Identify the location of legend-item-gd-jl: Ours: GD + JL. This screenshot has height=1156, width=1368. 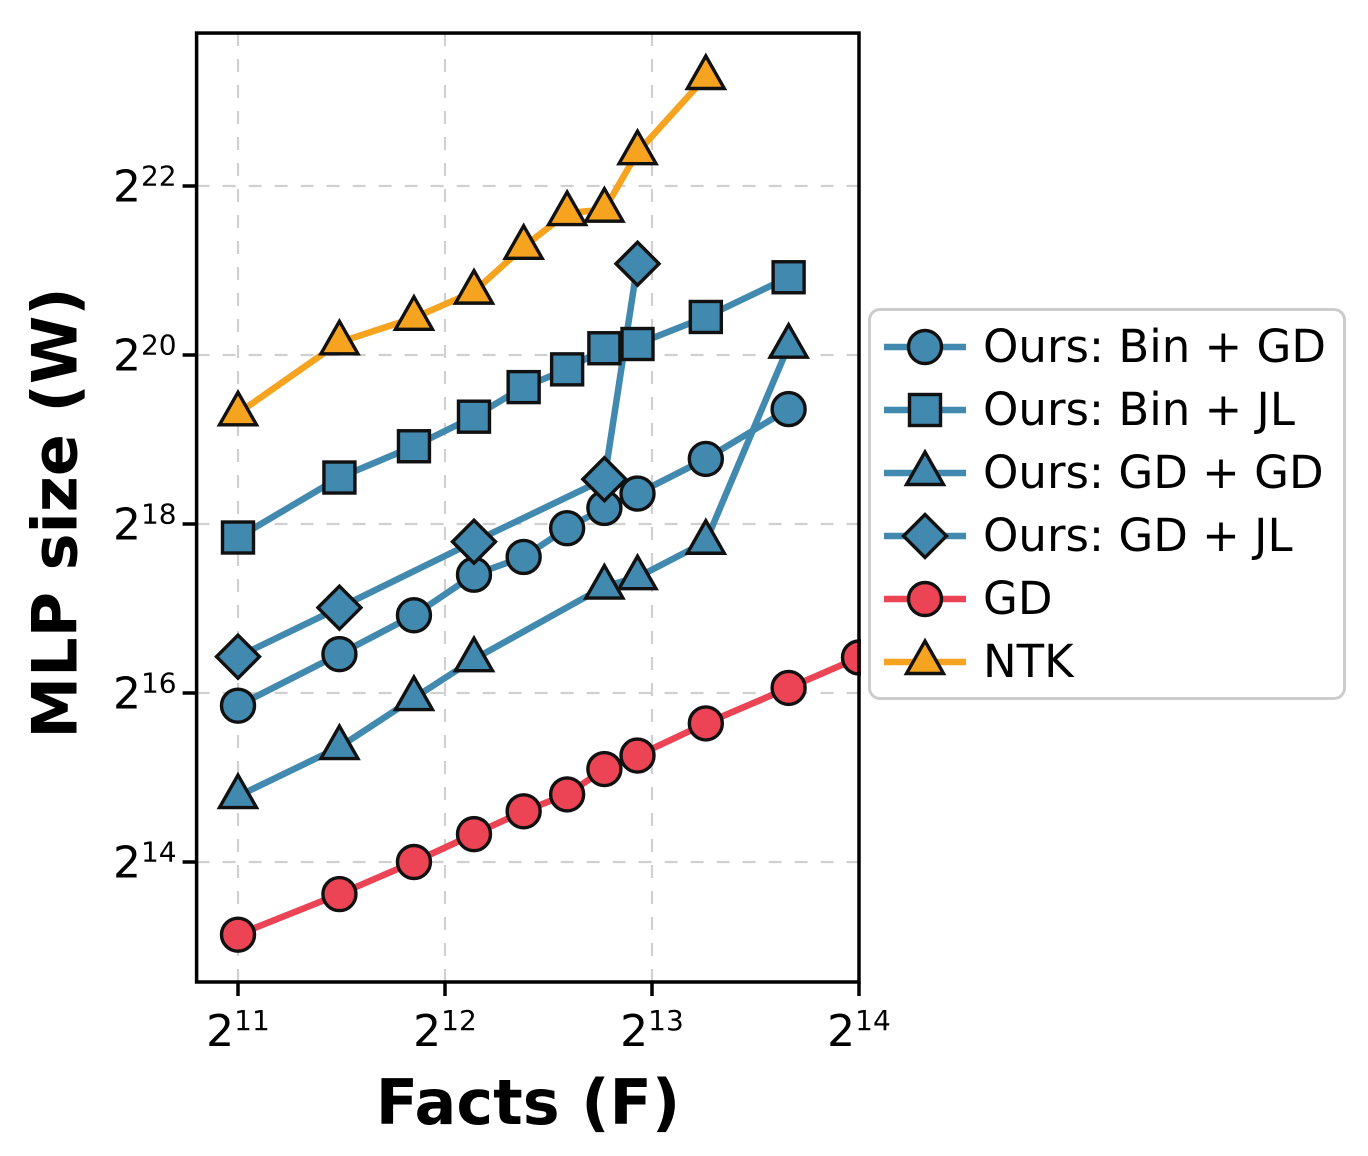
(1112, 535).